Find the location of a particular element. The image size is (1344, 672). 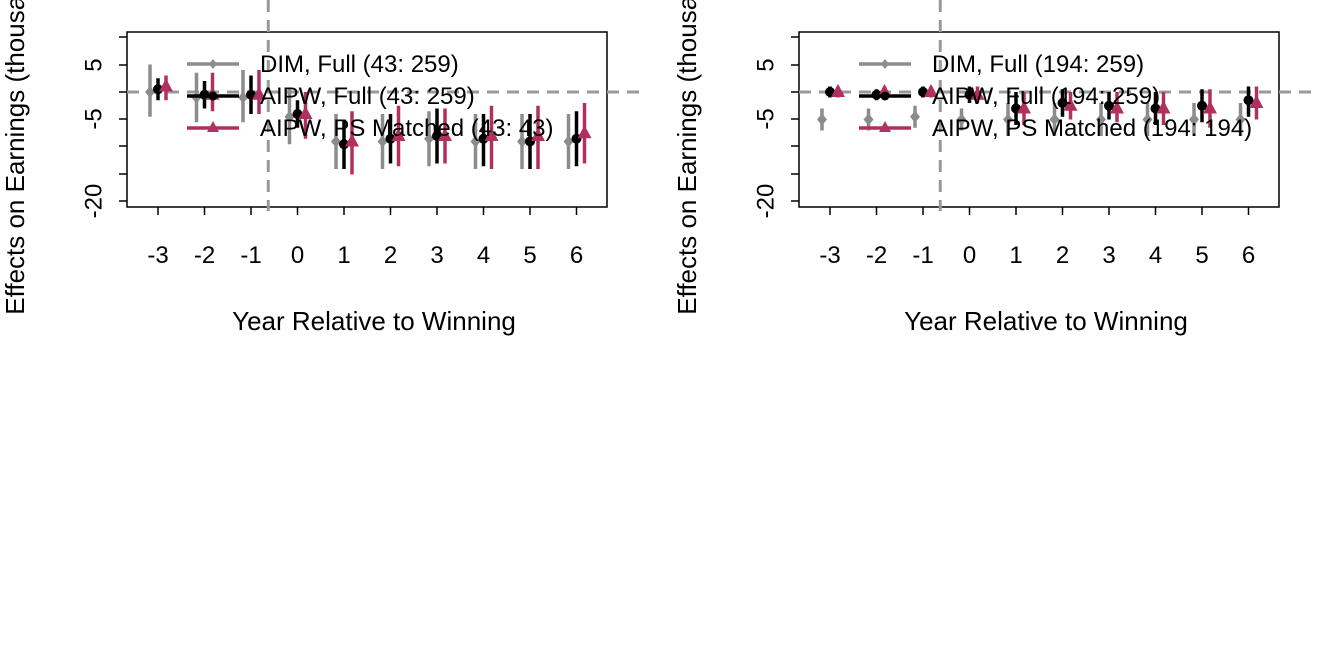

legend-label: DIM, Full (43: 259) is located at coordinates (359, 64).